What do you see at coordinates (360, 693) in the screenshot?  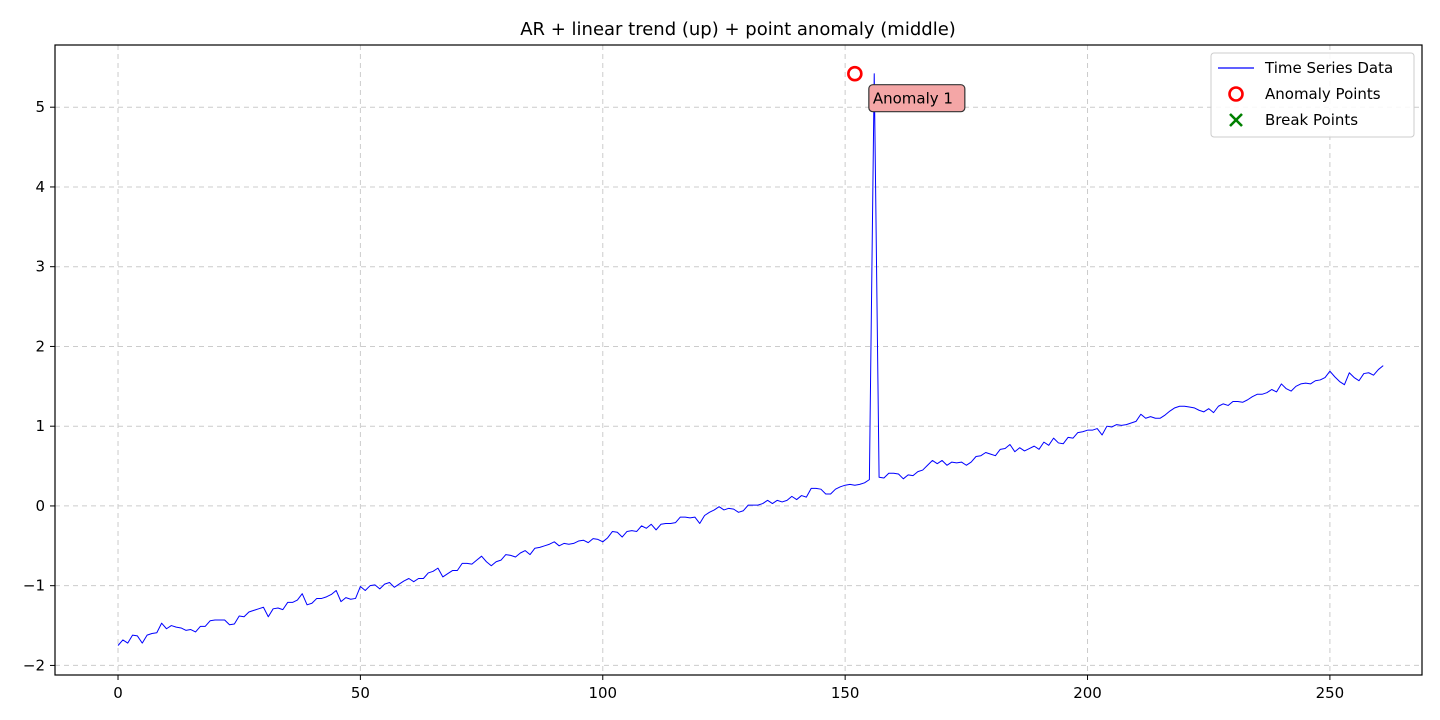 I see `x-tick-label: 50` at bounding box center [360, 693].